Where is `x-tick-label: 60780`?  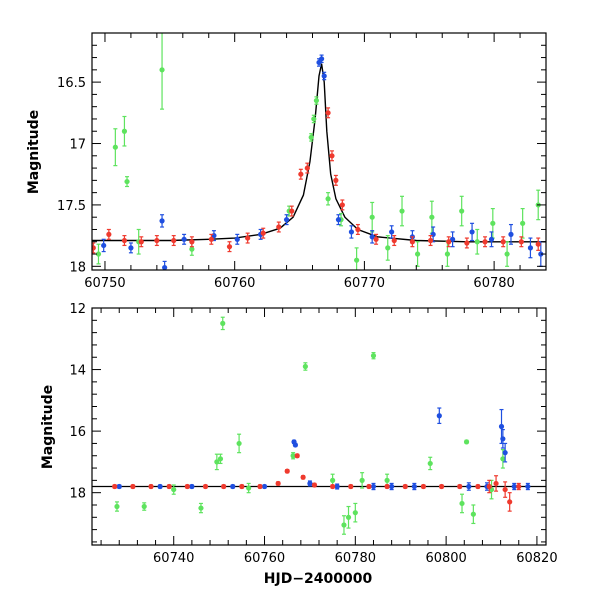 x-tick-label: 60780 is located at coordinates (355, 558).